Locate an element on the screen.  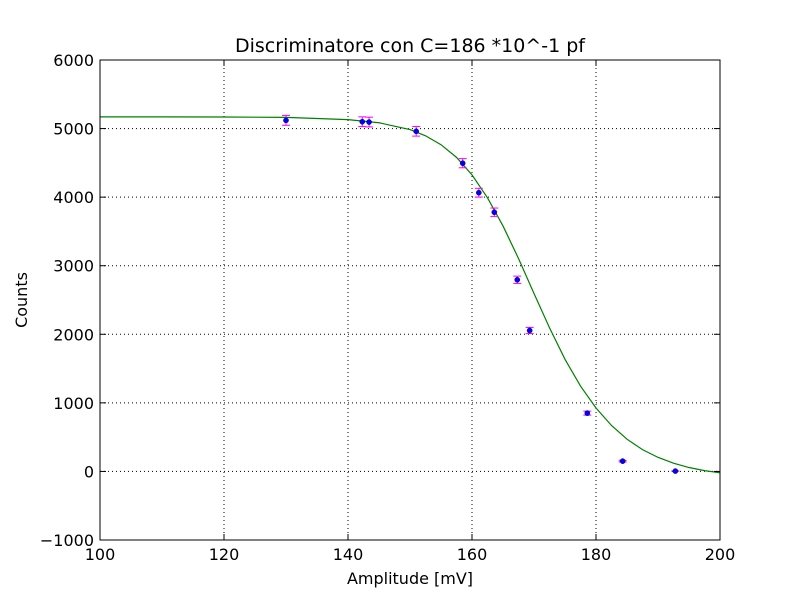
y-tick-label: 0 is located at coordinates (89, 471).